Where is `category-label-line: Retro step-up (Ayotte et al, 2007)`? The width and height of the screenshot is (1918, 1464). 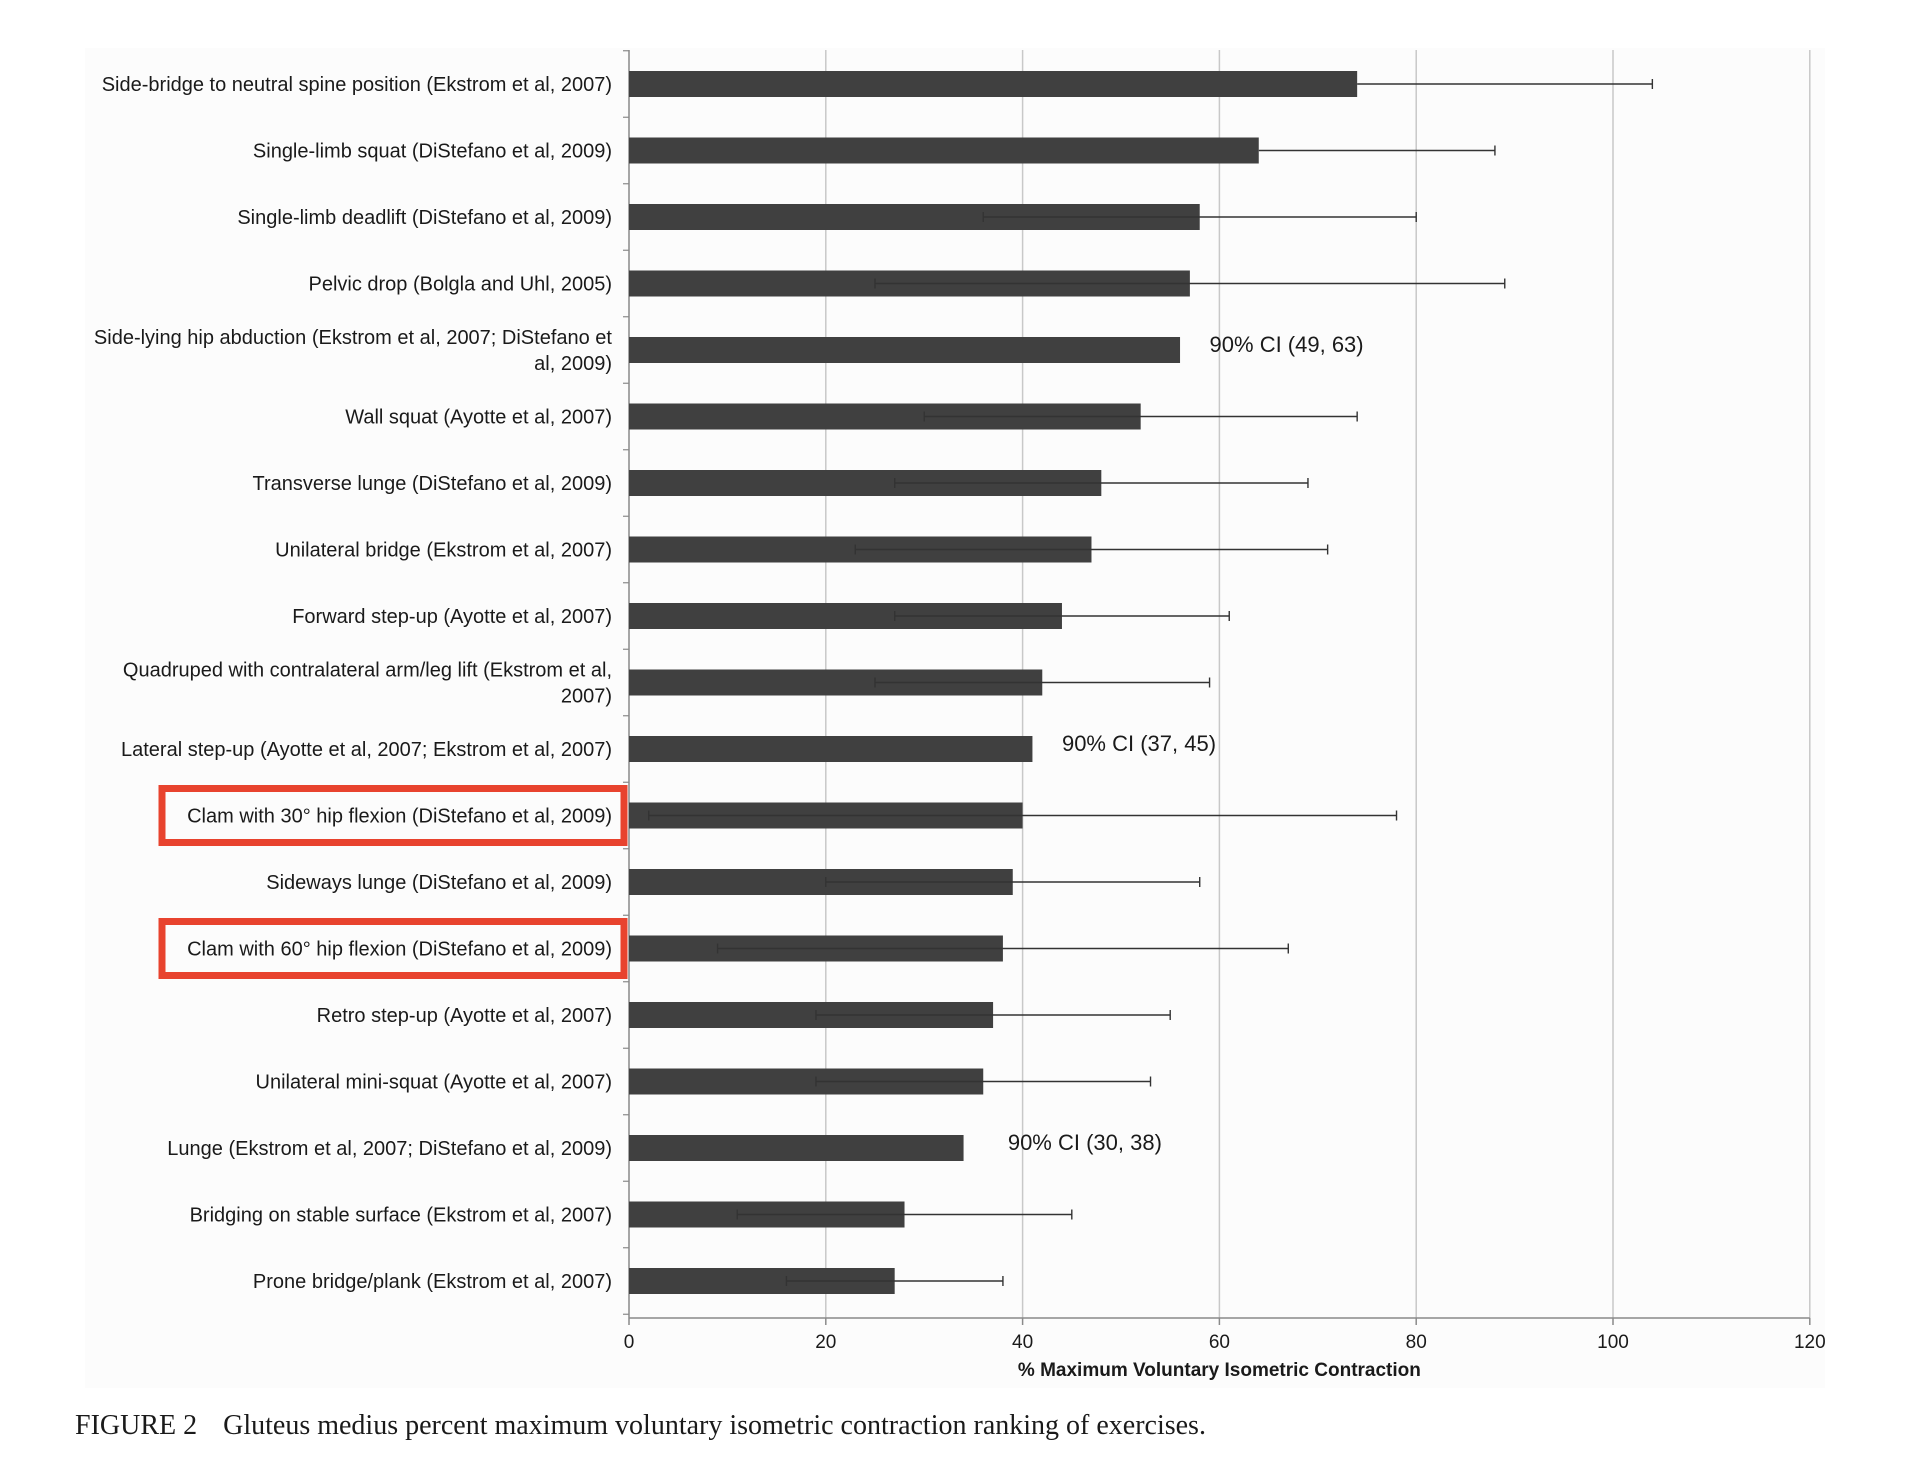 category-label-line: Retro step-up (Ayotte et al, 2007) is located at coordinates (464, 1016).